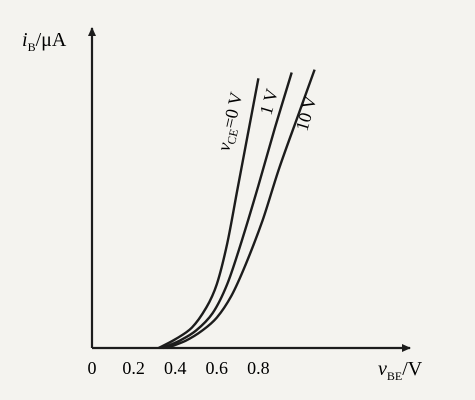 The height and width of the screenshot is (400, 475). Describe the element at coordinates (217, 368) in the screenshot. I see `x-tick-label: 0.6` at that location.